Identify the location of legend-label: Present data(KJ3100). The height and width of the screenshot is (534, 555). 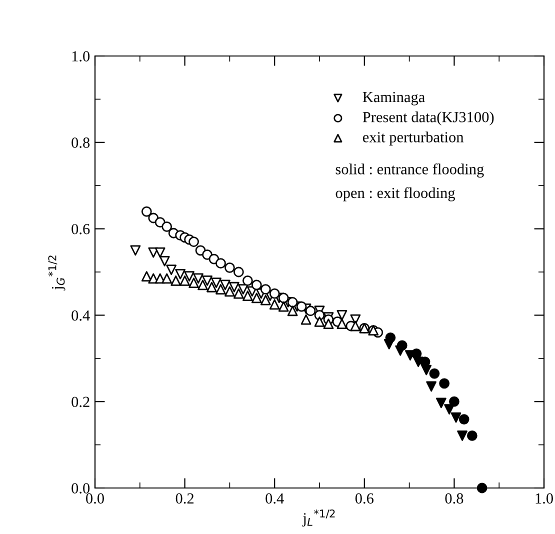
(428, 119).